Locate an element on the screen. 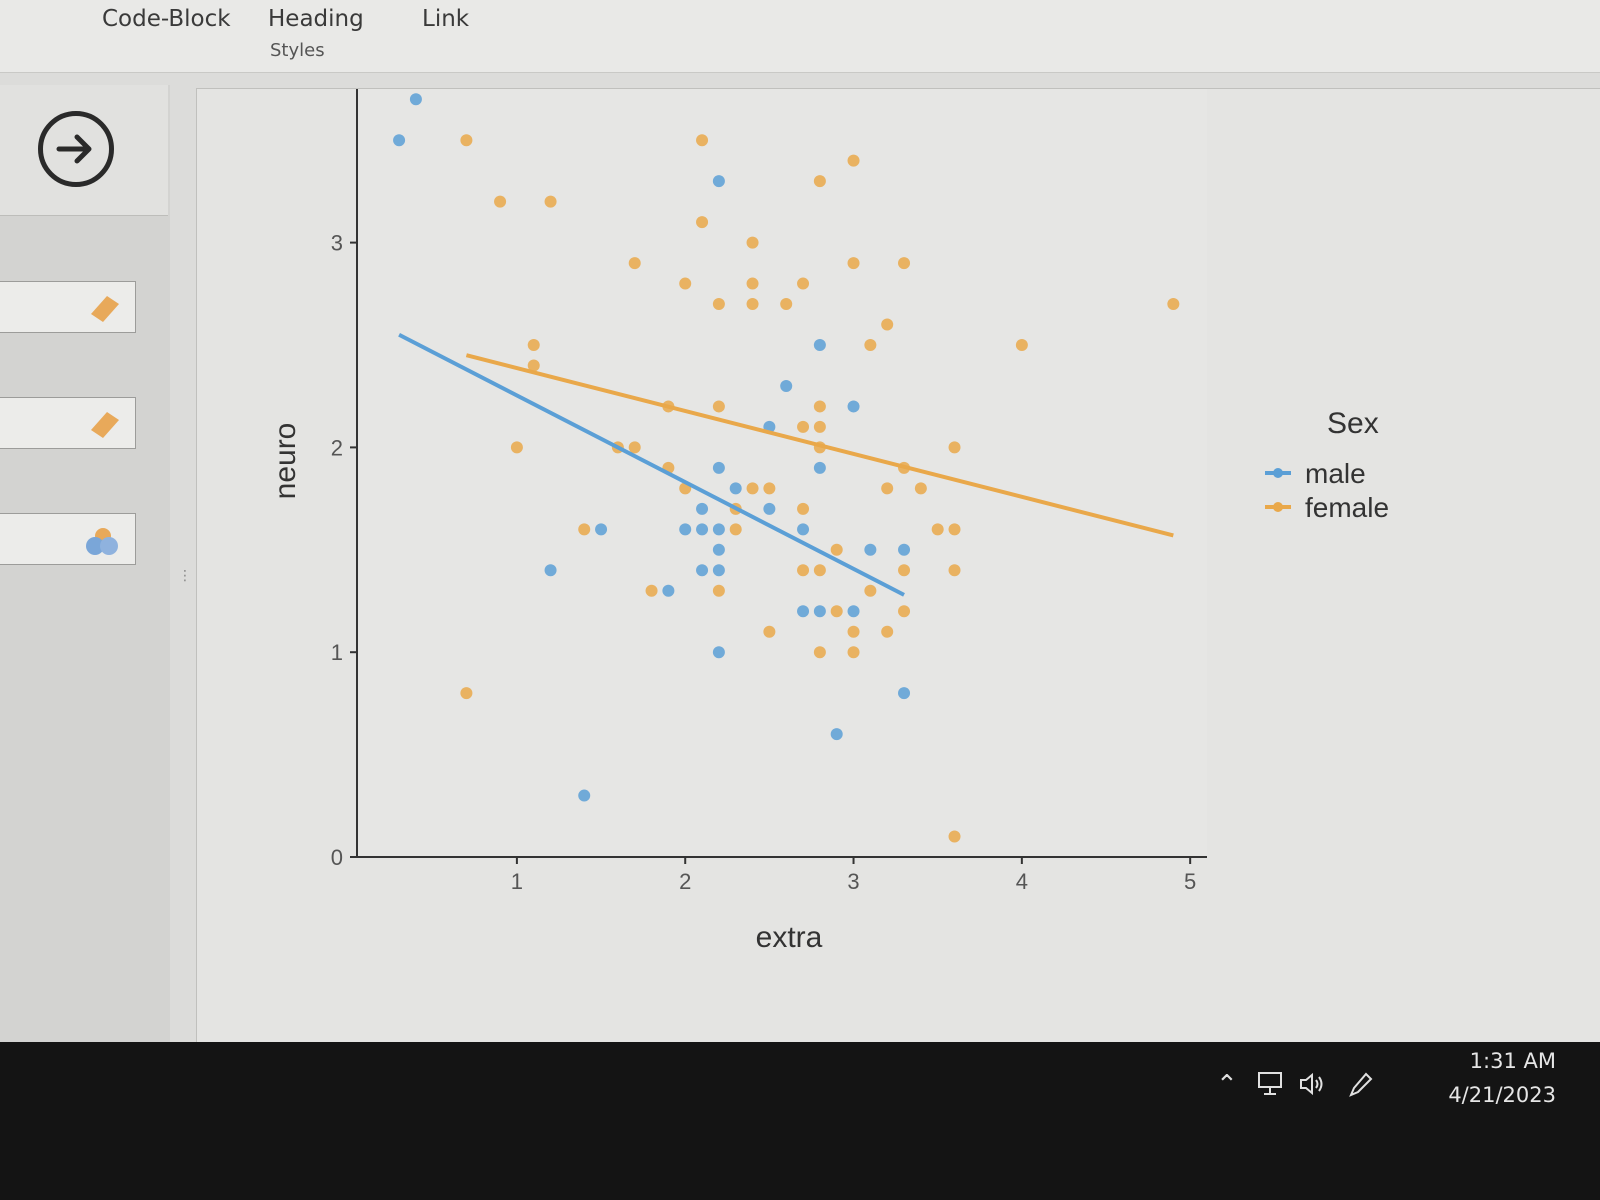  clock-date: 4/21/2023 is located at coordinates (1502, 1095).